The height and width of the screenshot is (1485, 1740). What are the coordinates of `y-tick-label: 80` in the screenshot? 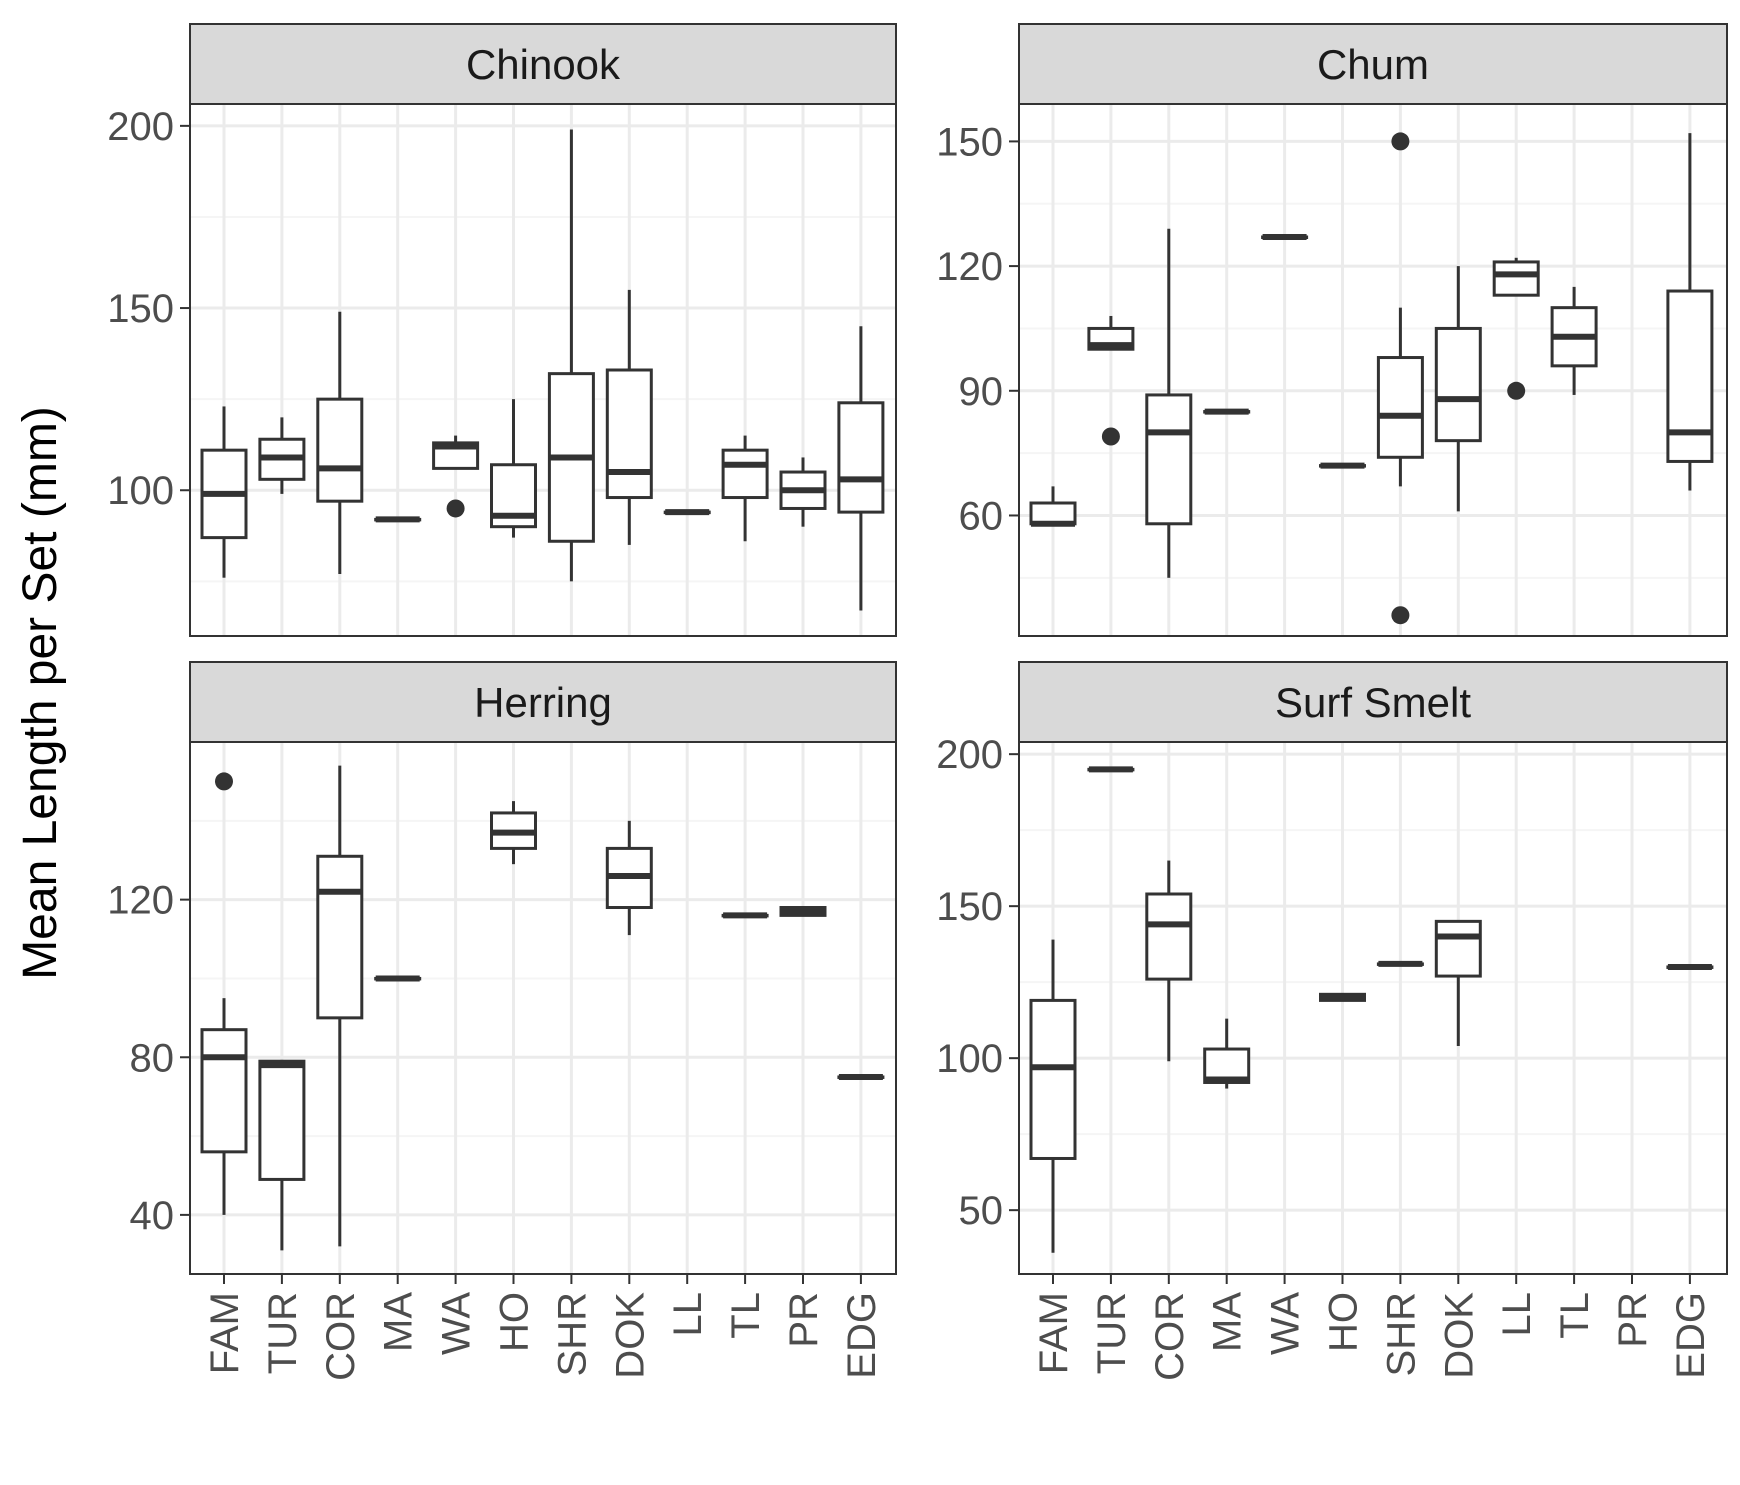 It's located at (152, 1058).